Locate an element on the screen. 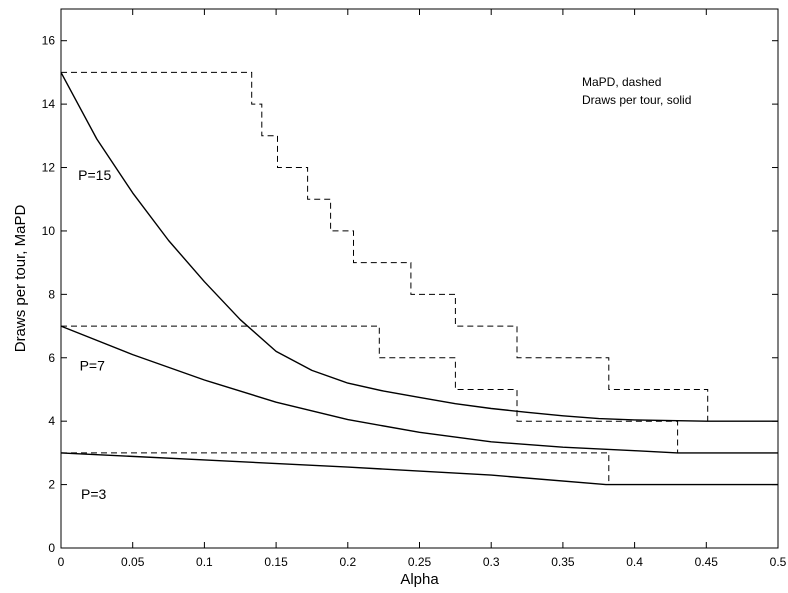  y-tick-label: 4 is located at coordinates (51, 421).